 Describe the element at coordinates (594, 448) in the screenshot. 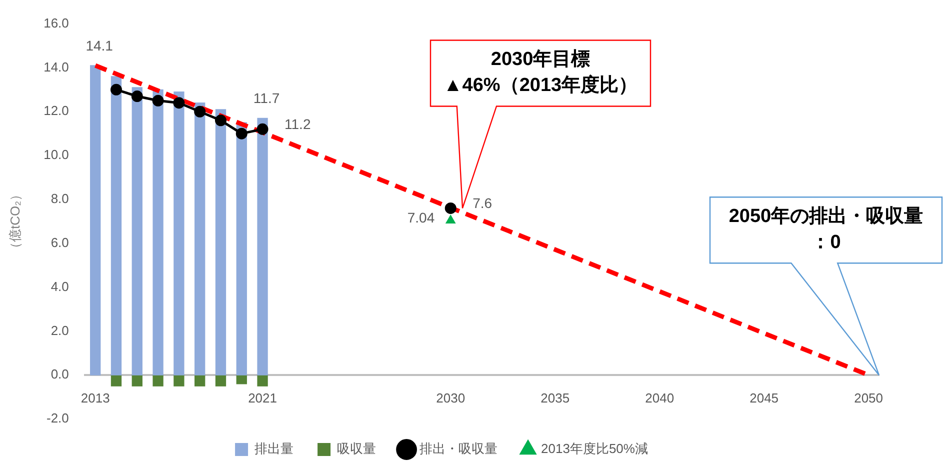

I see `legend-label: 2013年度比50%減` at that location.